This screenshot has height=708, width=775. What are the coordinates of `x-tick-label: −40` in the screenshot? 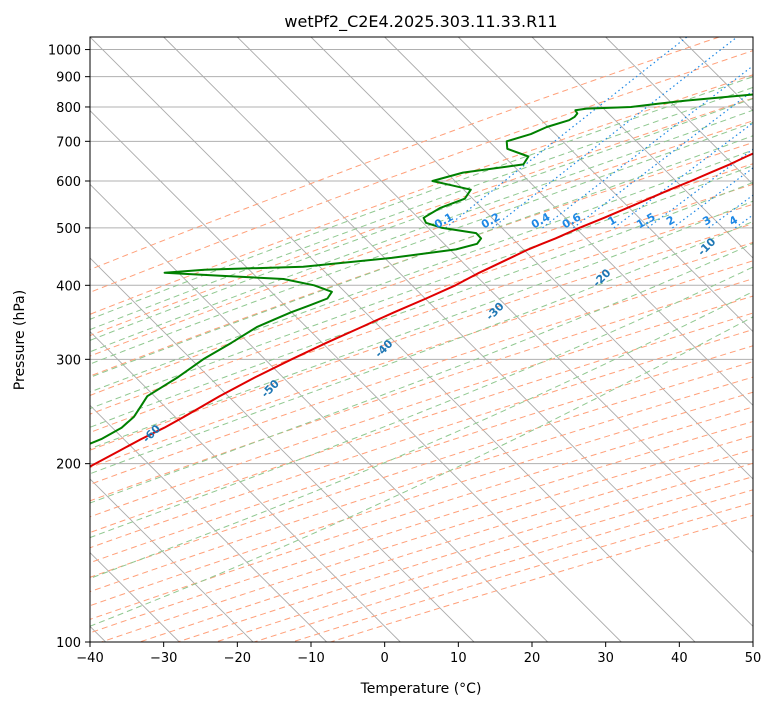 It's located at (89, 658).